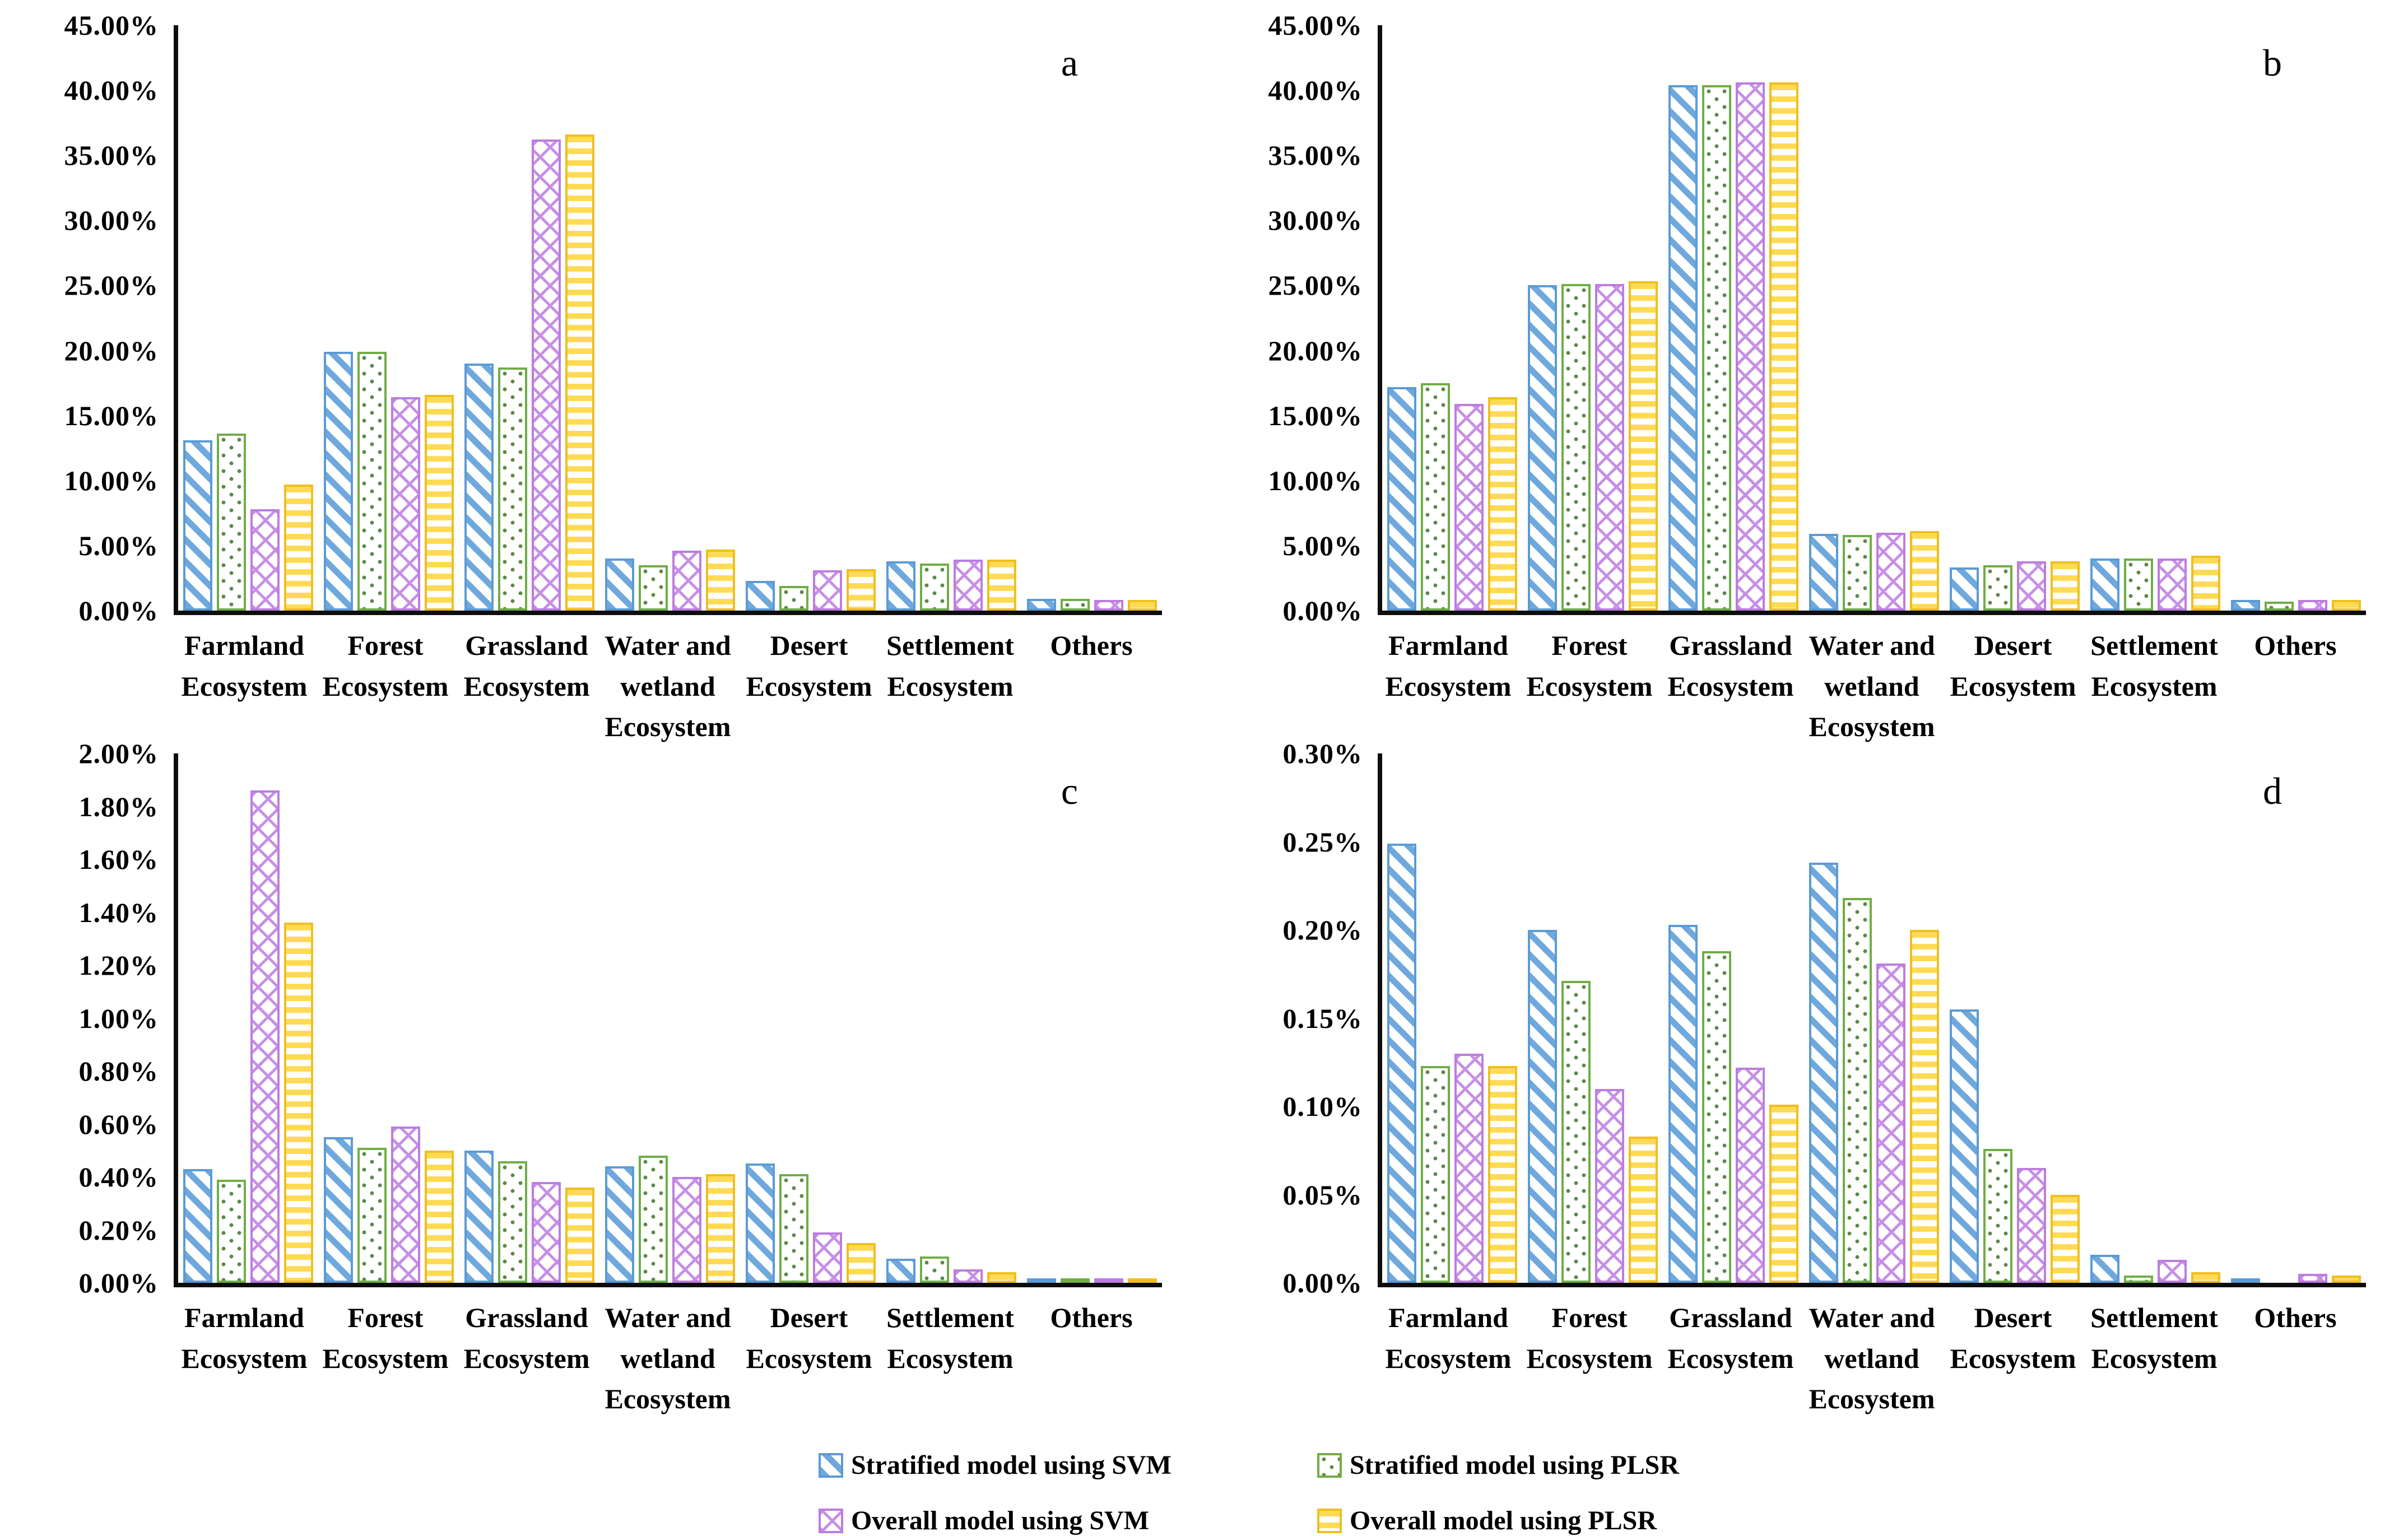  Describe the element at coordinates (118, 1071) in the screenshot. I see `y-tick-label: 0.80%` at that location.